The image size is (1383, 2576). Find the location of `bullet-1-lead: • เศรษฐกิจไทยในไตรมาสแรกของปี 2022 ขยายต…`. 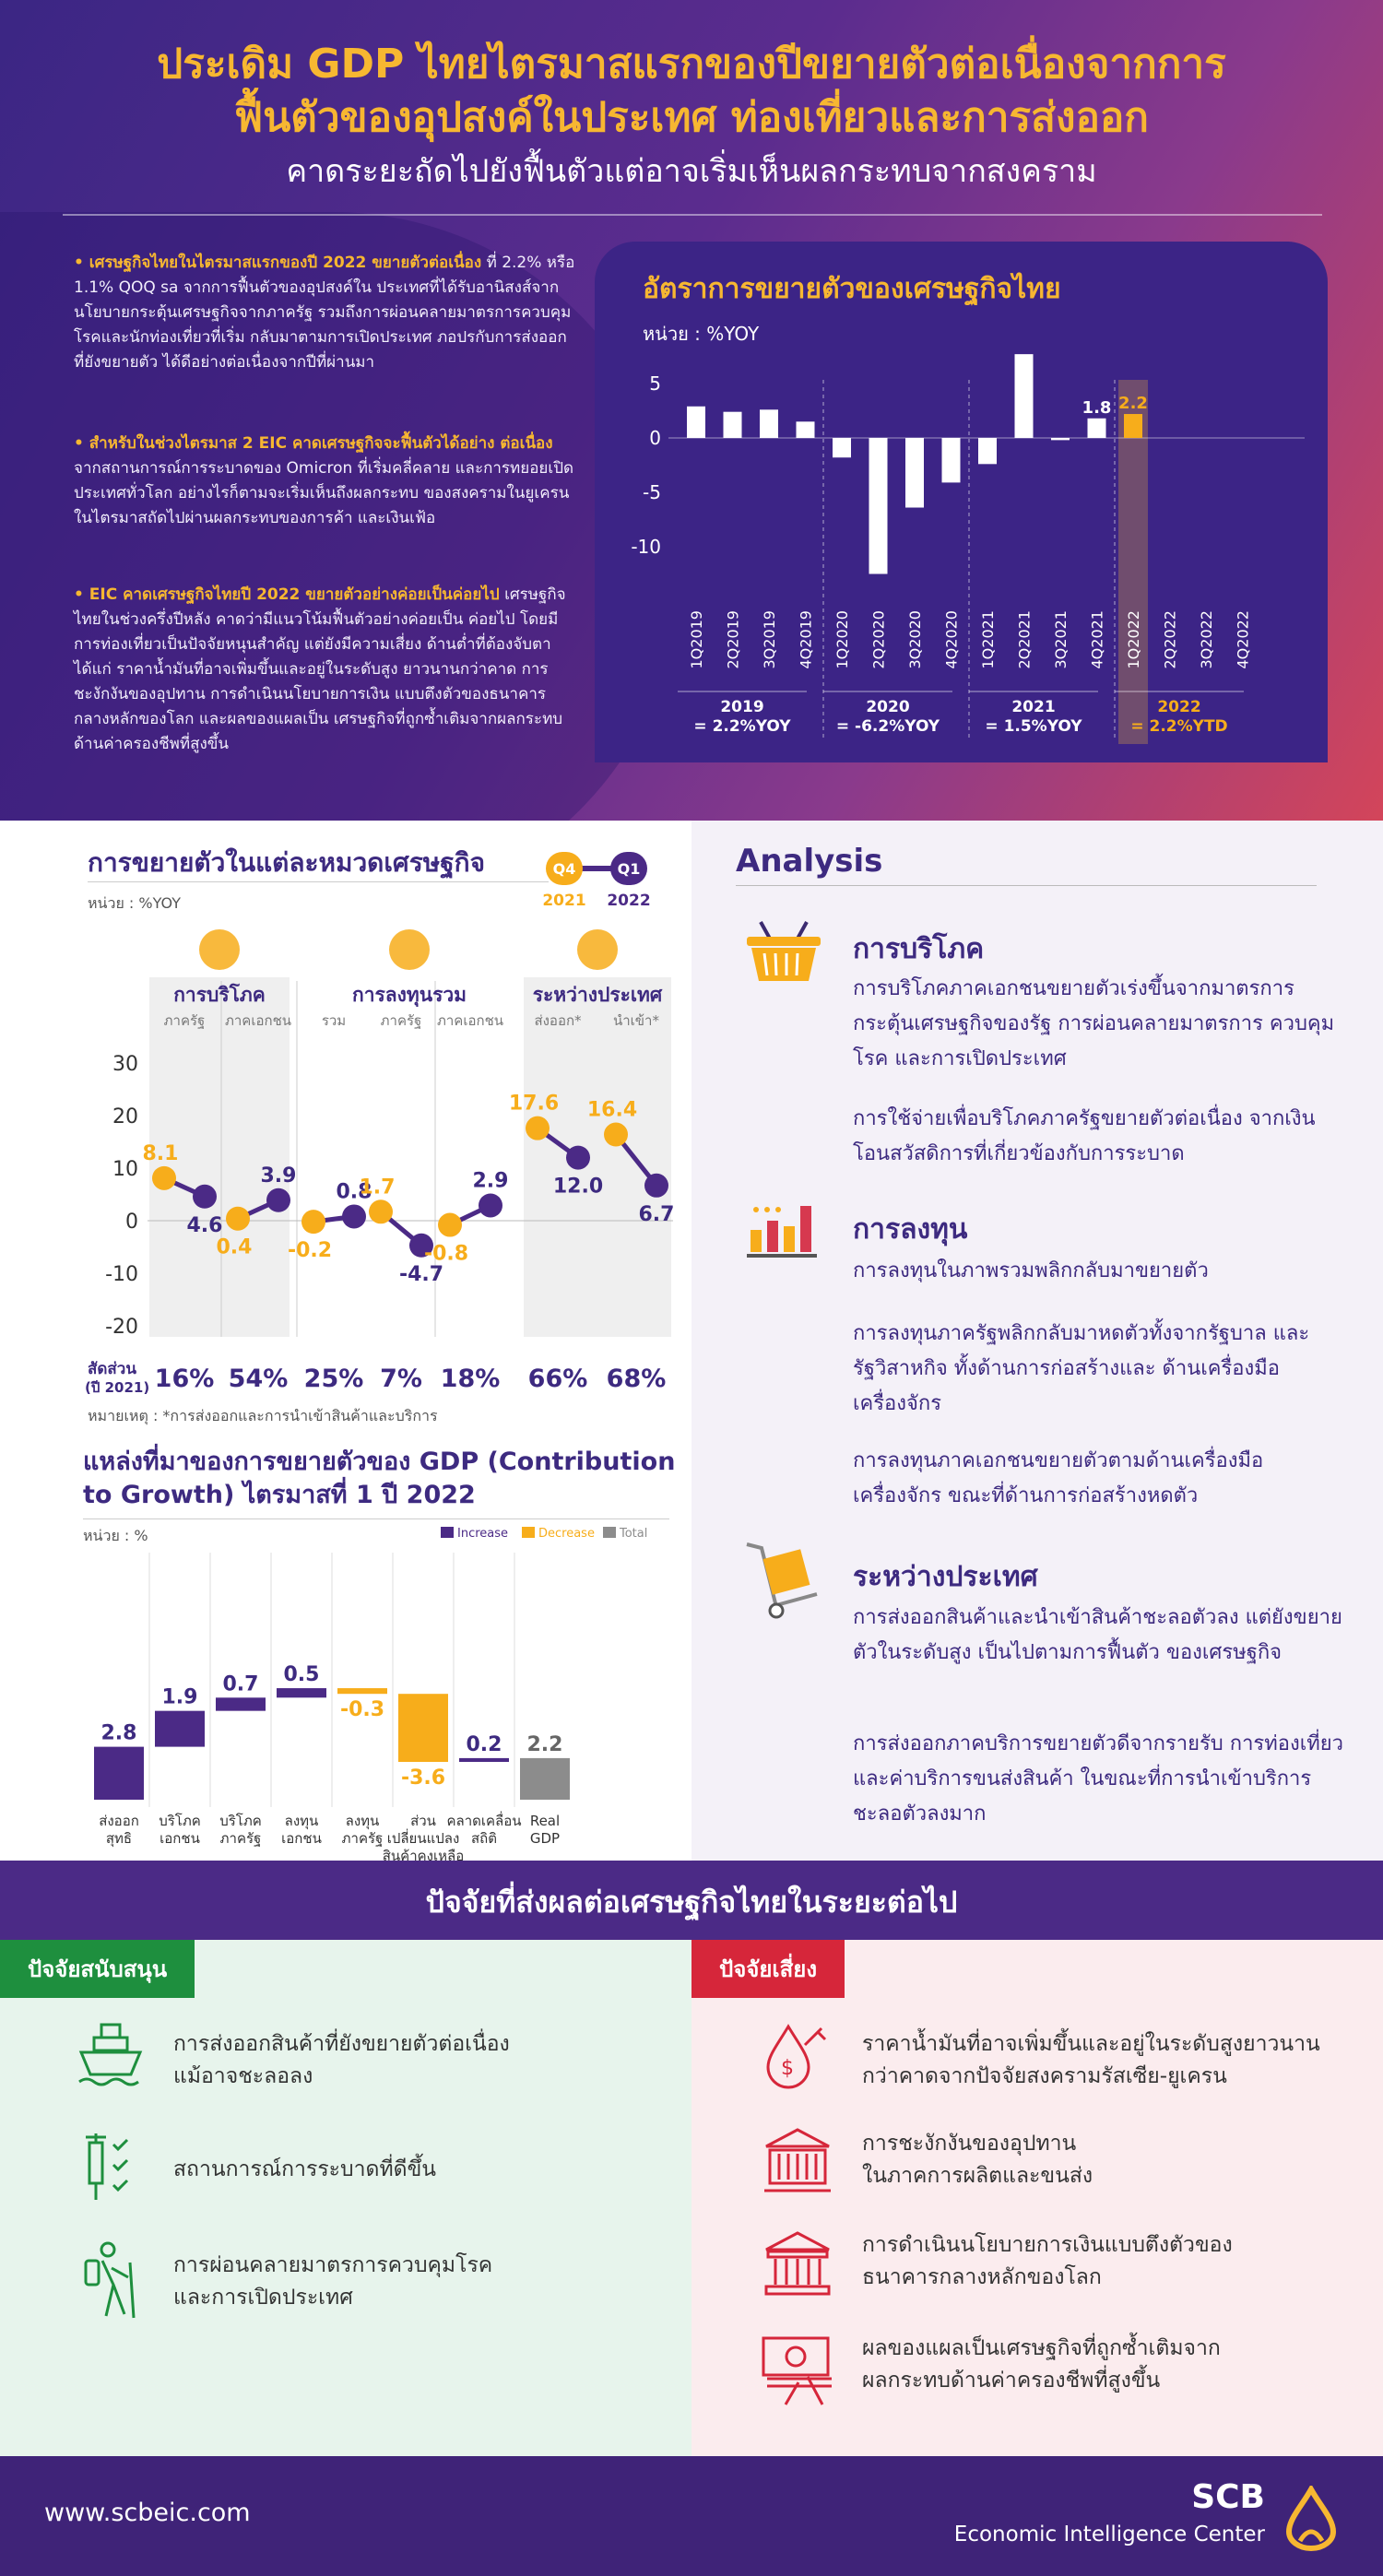

bullet-1-lead: • เศรษฐกิจไทยในไตรมาสแรกของปี 2022 ขยายต… is located at coordinates (278, 263).